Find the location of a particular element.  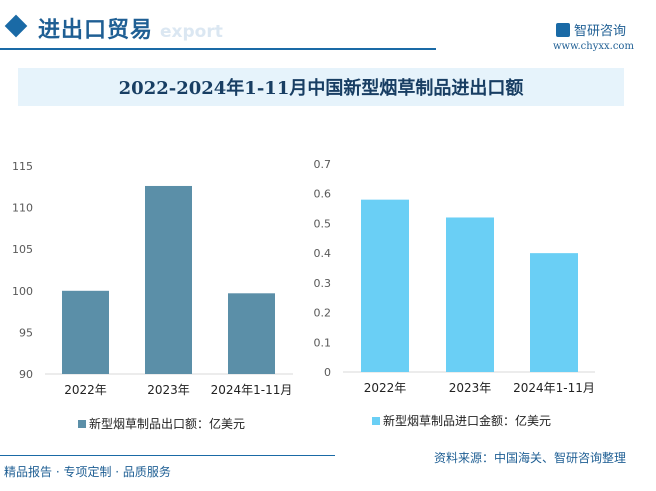

website-url: www.chyxx.com is located at coordinates (593, 46).